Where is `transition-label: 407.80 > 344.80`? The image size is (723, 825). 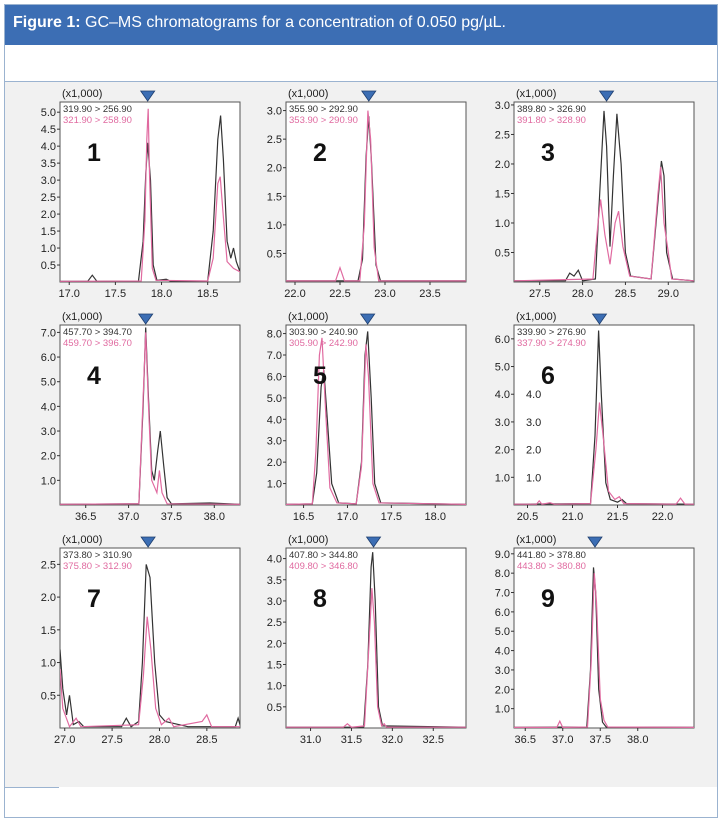 transition-label: 407.80 > 344.80 is located at coordinates (323, 555).